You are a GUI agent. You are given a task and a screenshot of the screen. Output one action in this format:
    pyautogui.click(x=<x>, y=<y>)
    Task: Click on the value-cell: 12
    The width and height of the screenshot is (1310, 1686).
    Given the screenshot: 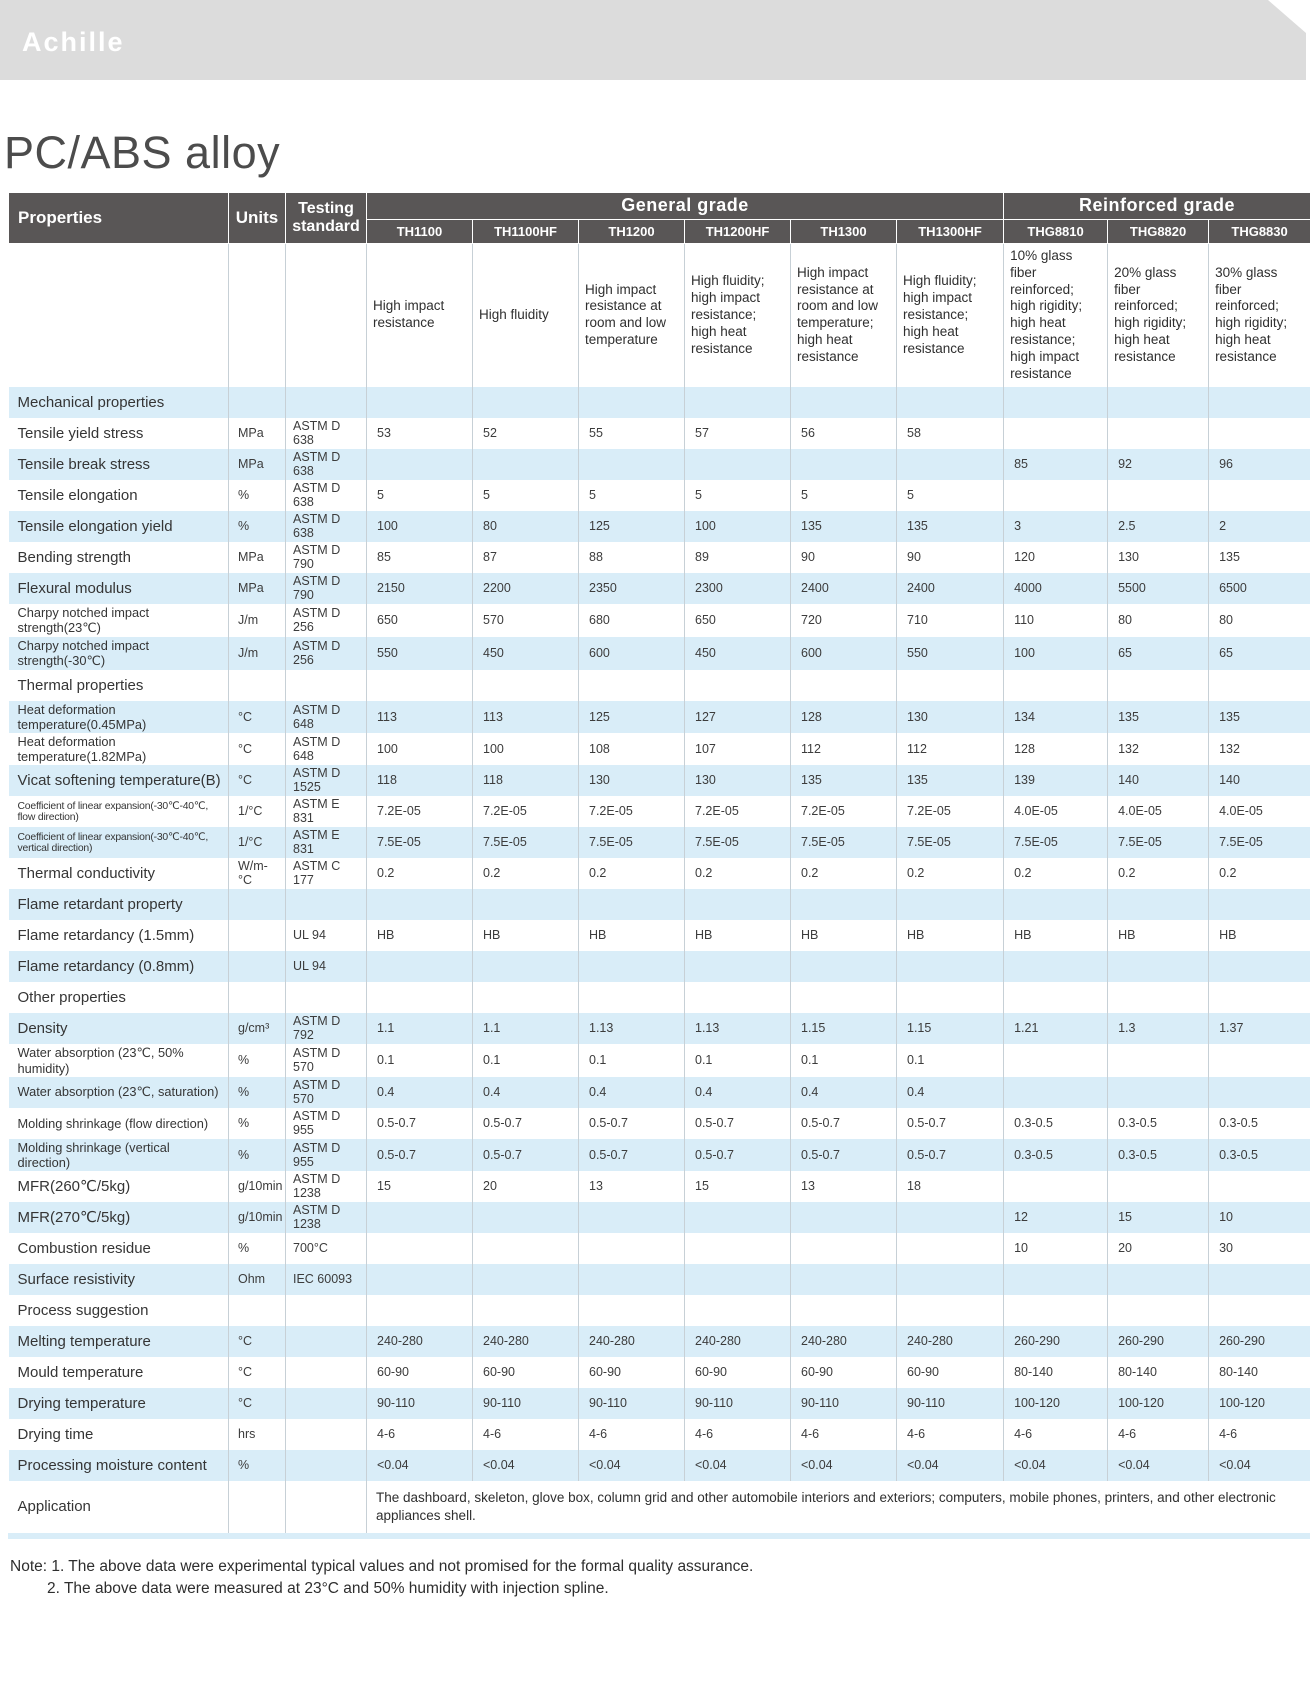 What is the action you would take?
    pyautogui.click(x=1056, y=1217)
    